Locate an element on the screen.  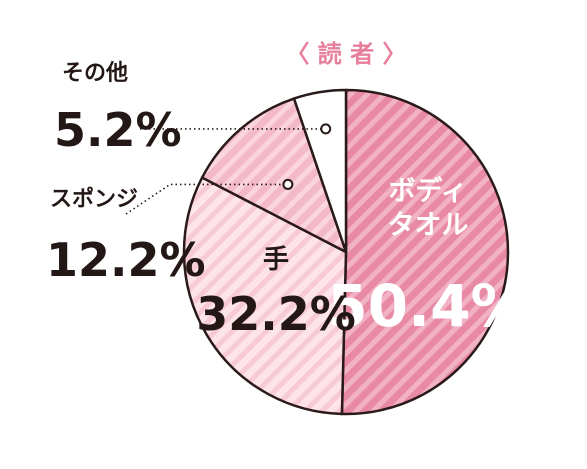
leader-lines is located at coordinates (228, 169).